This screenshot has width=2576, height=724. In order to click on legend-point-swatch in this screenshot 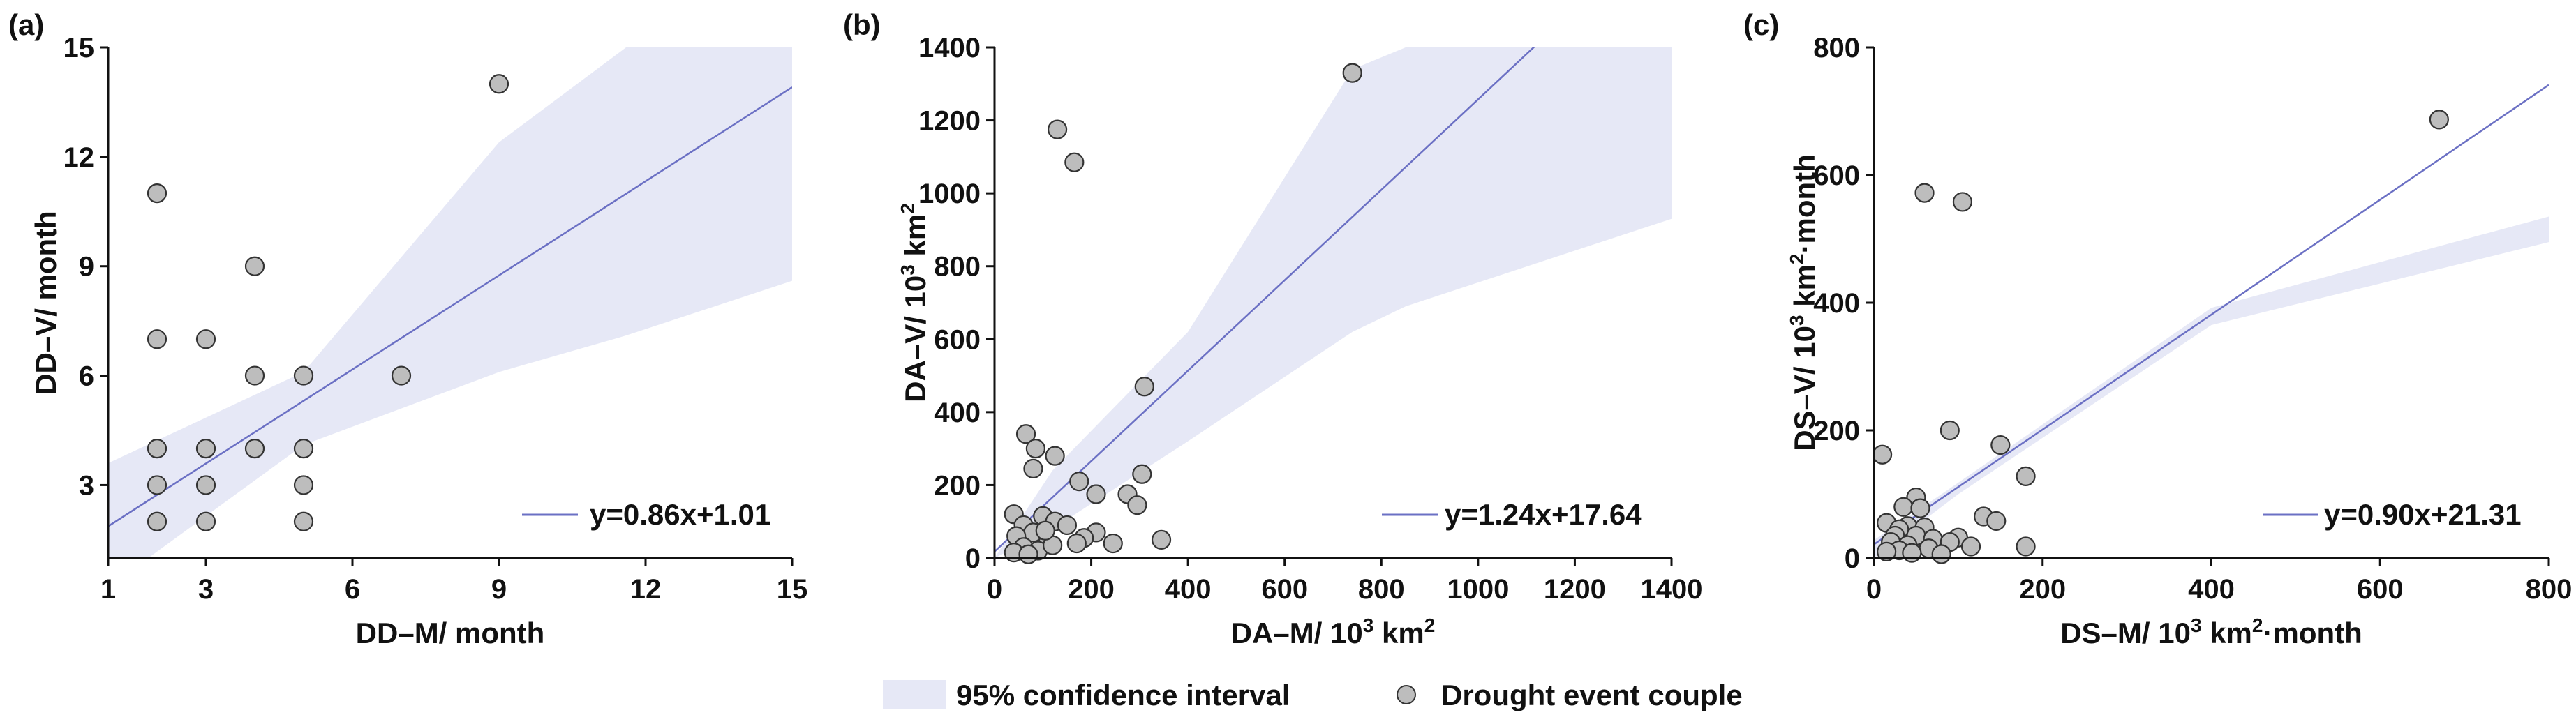, I will do `click(1406, 694)`.